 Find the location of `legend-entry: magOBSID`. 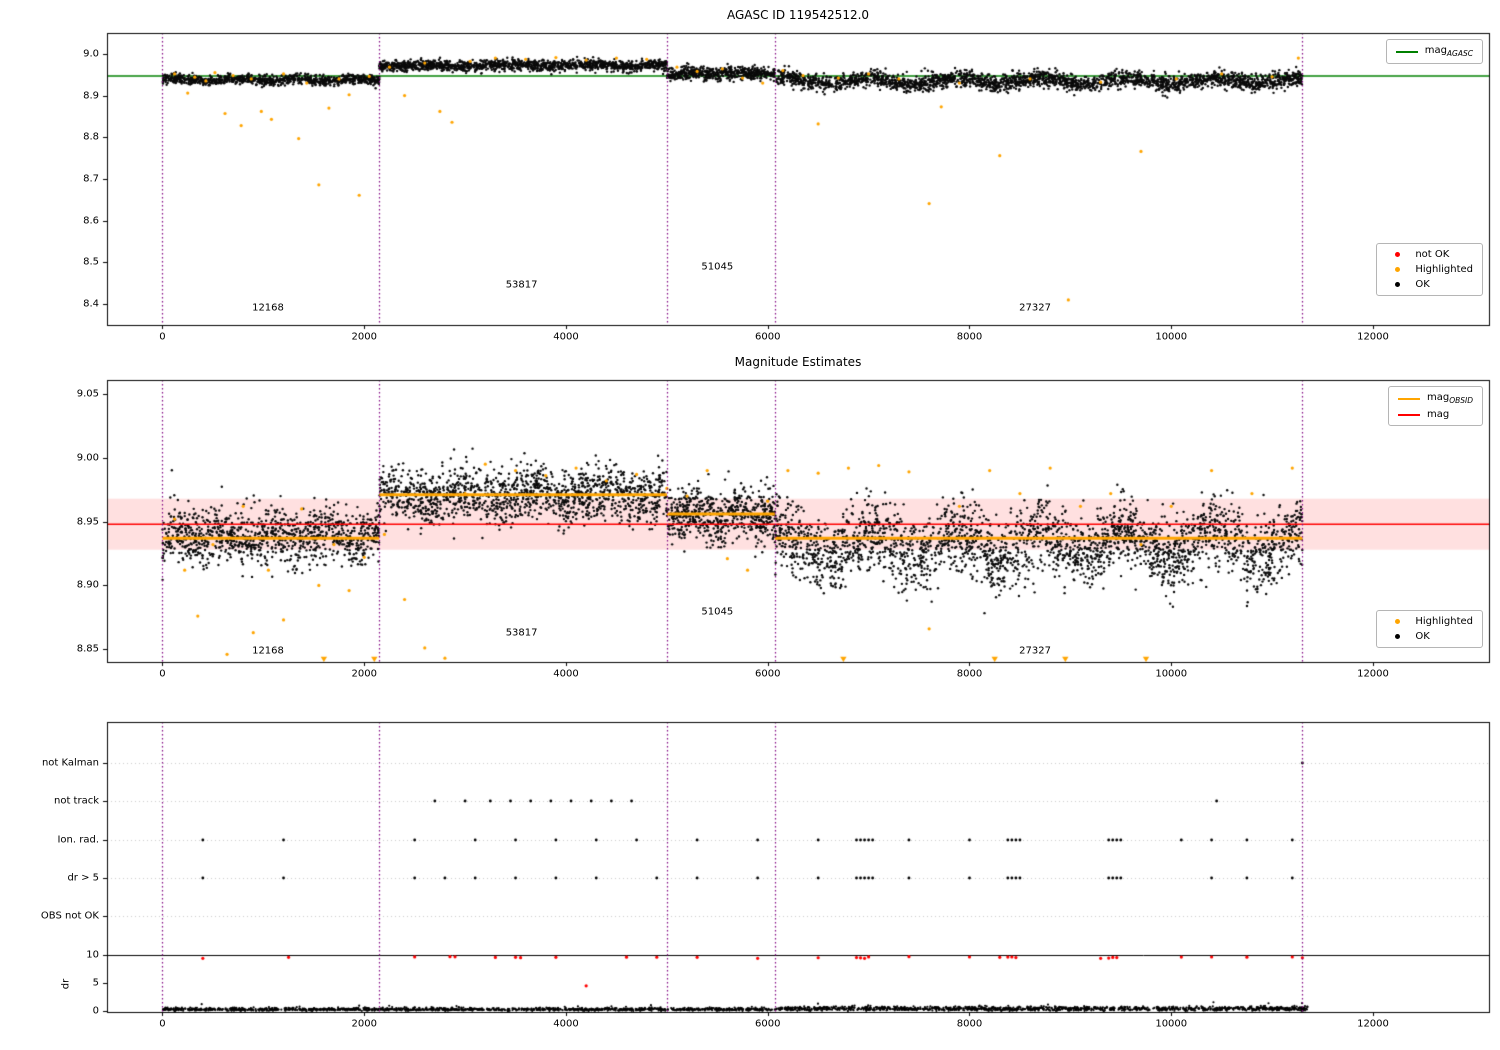

legend-entry: magOBSID is located at coordinates (1435, 398).